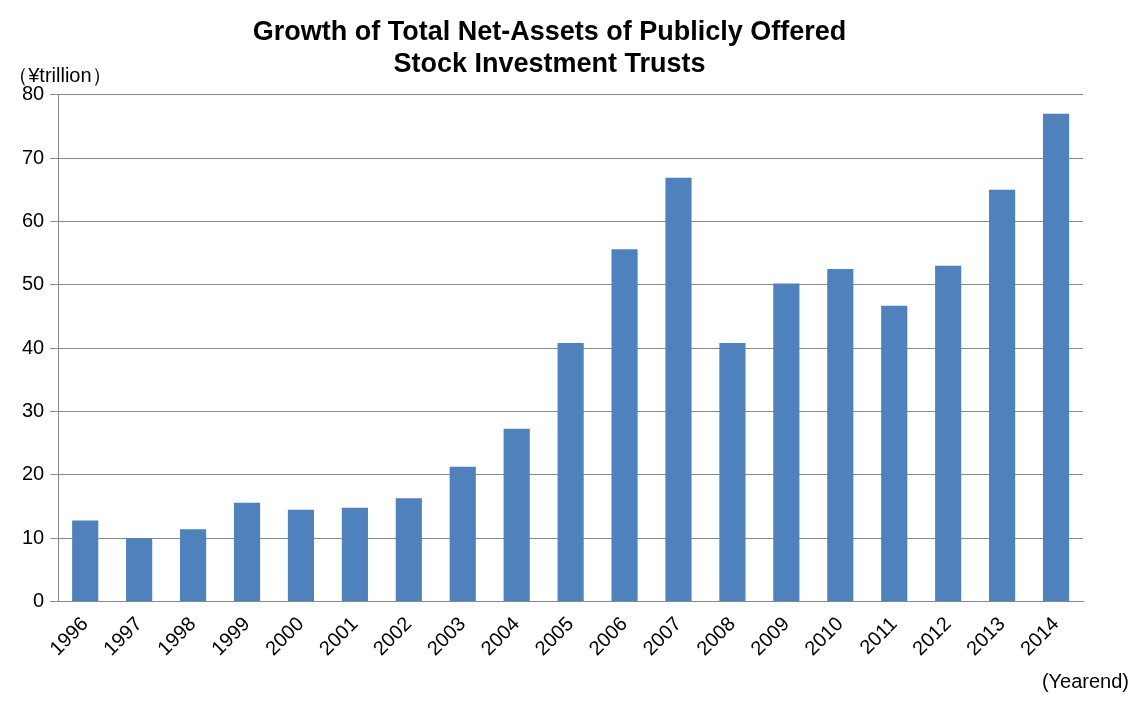 This screenshot has height=702, width=1141. What do you see at coordinates (1085, 680) in the screenshot?
I see `x-axis-title: (Yearend)` at bounding box center [1085, 680].